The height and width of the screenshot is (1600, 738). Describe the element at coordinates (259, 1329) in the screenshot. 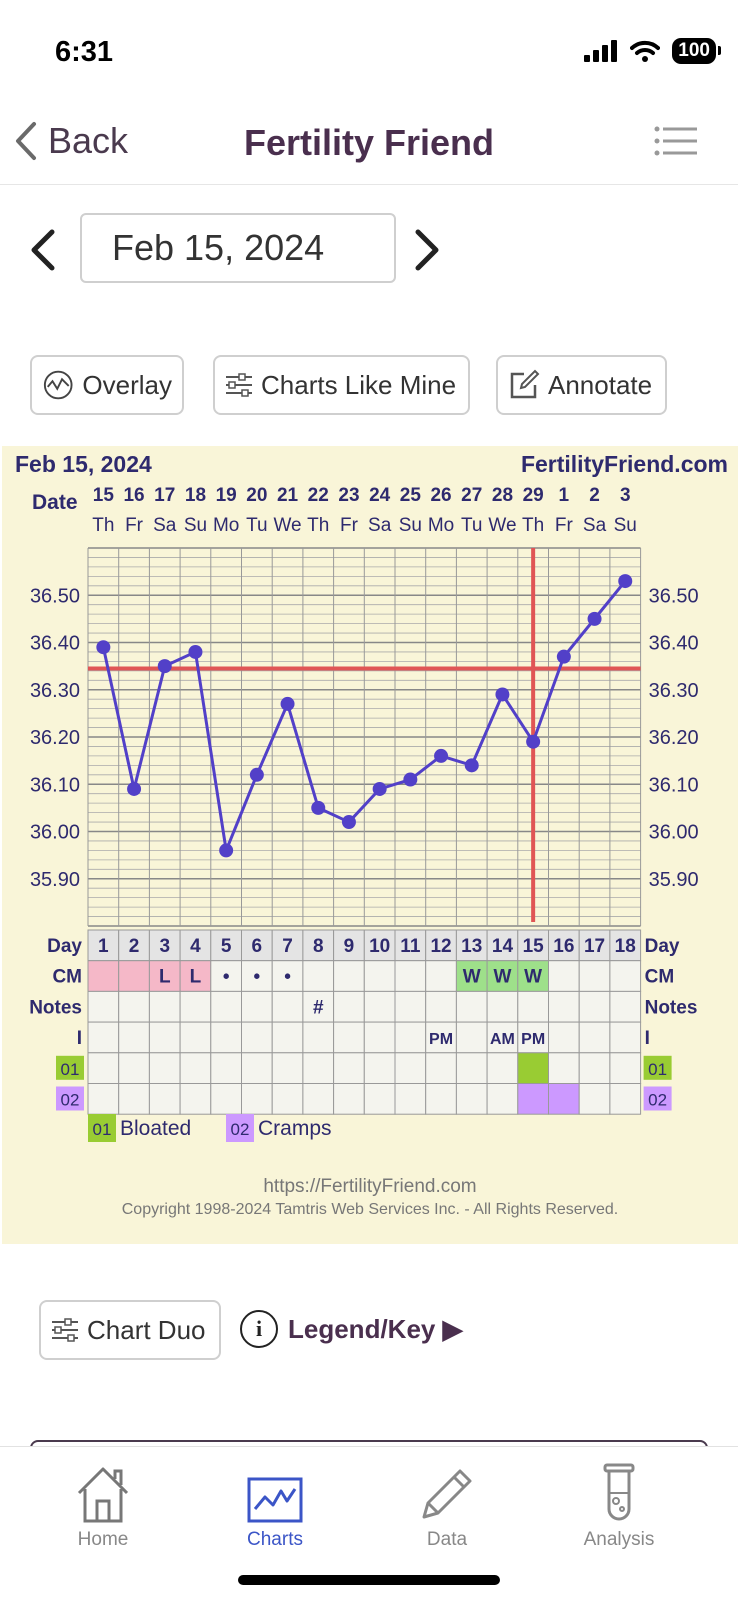

I see `info-icon: i` at that location.